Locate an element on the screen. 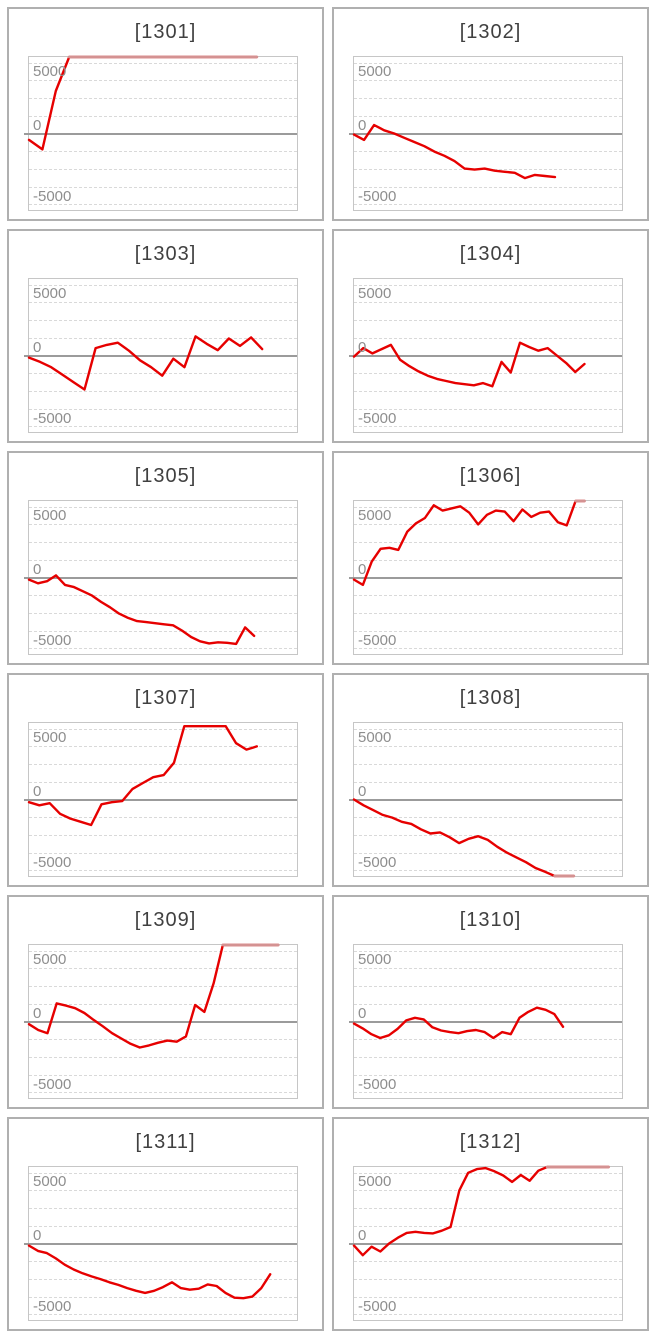 This screenshot has width=656, height=1338. chart-panel-1308: [1308] 5000 0 -5000 is located at coordinates (490, 780).